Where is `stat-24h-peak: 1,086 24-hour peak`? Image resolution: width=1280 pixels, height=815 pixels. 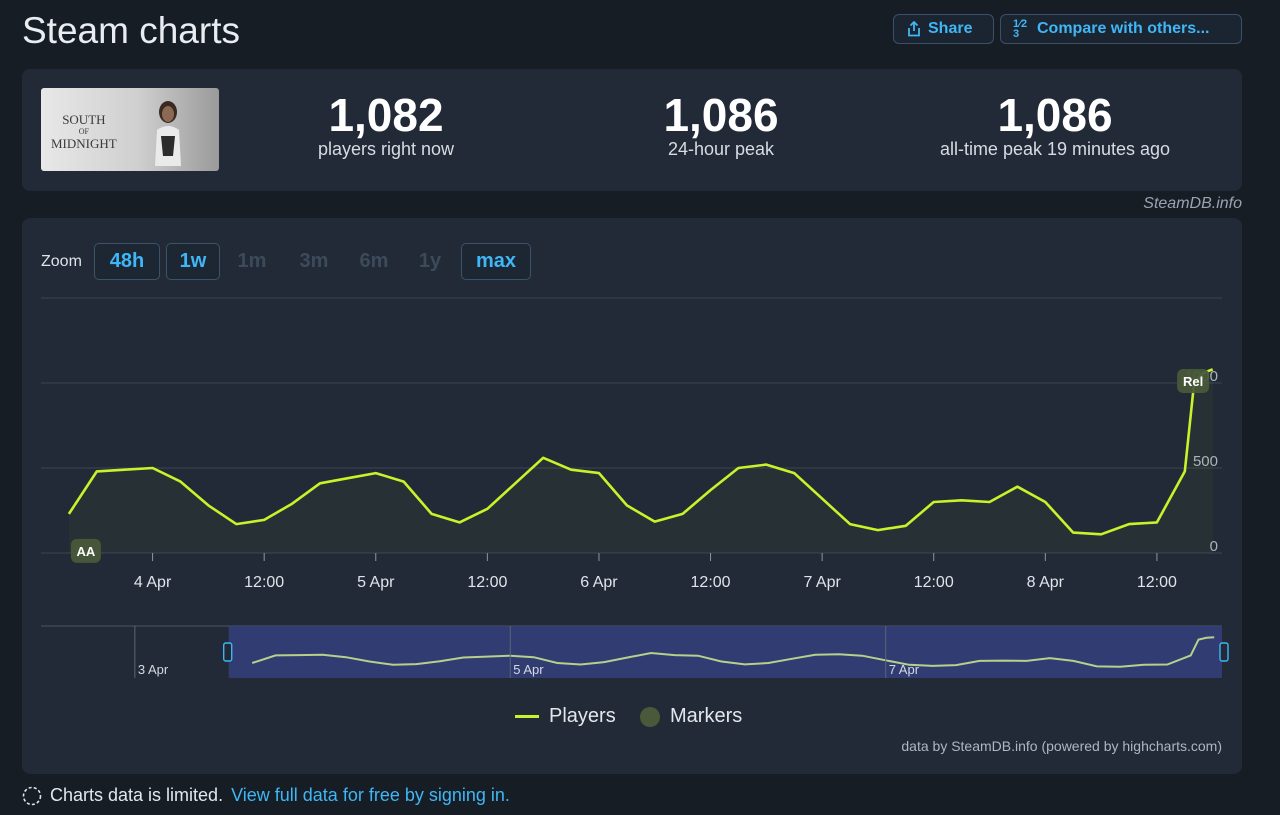
stat-24h-peak: 1,086 24-hour peak is located at coordinates (721, 124).